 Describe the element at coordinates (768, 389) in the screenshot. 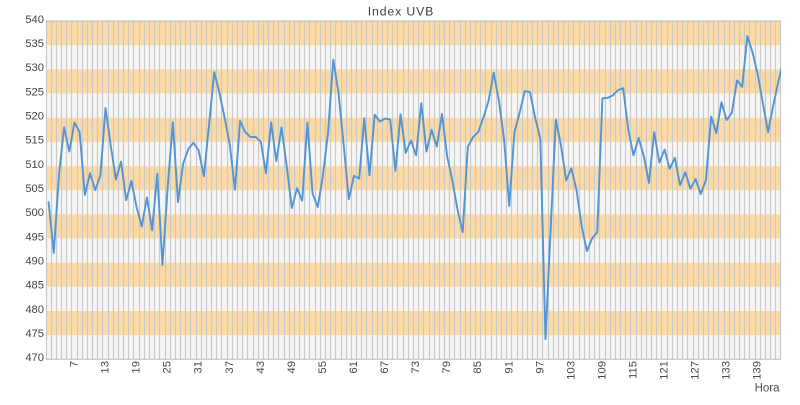

I see `svg-text: Hora` at that location.